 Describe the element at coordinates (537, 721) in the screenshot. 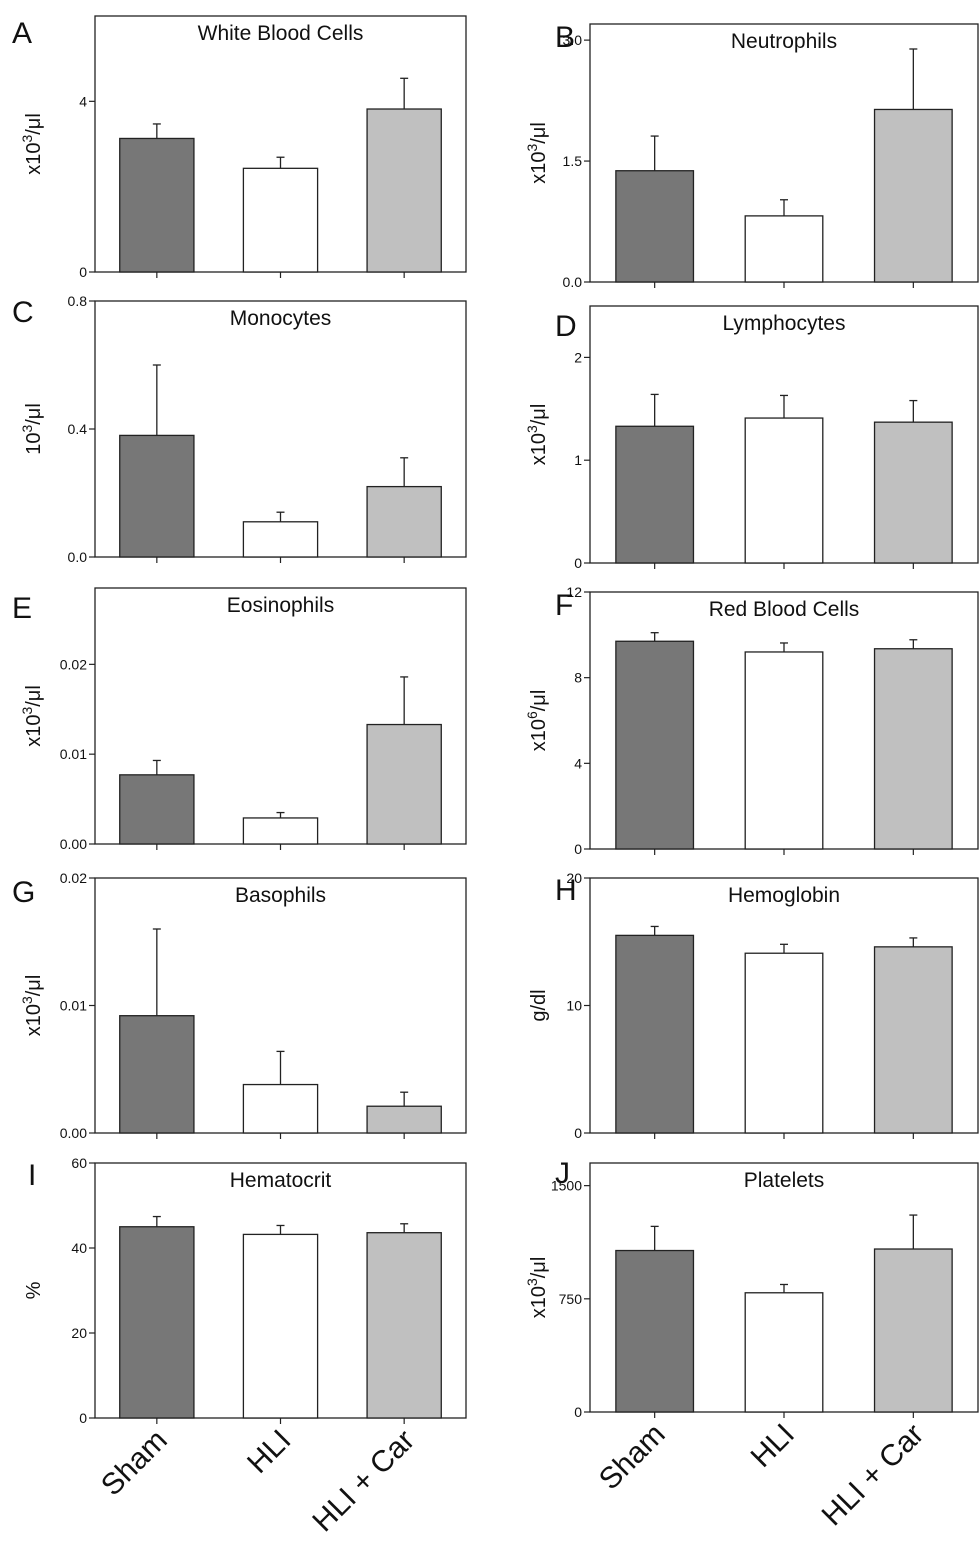

I see `y-axis-label: x106/μl` at that location.